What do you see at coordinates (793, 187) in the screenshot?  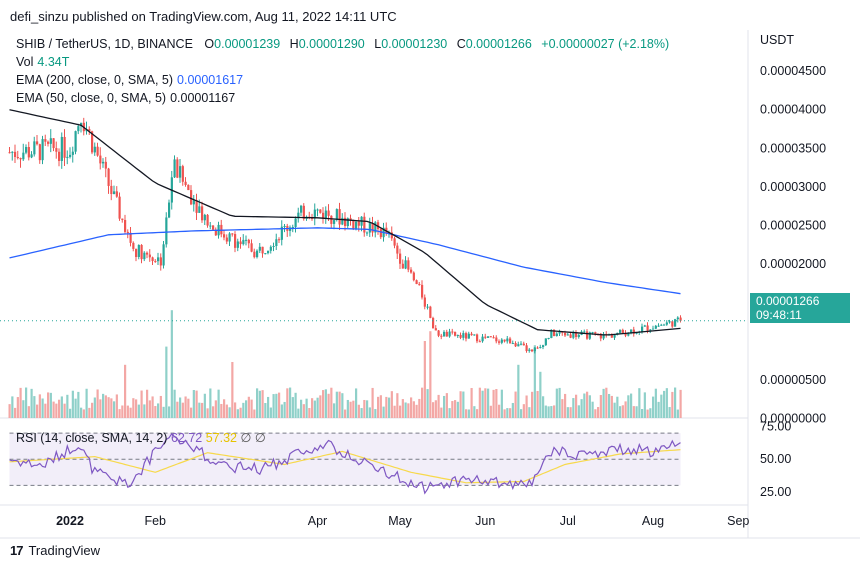 I see `price-tick-label: 0.00003000` at bounding box center [793, 187].